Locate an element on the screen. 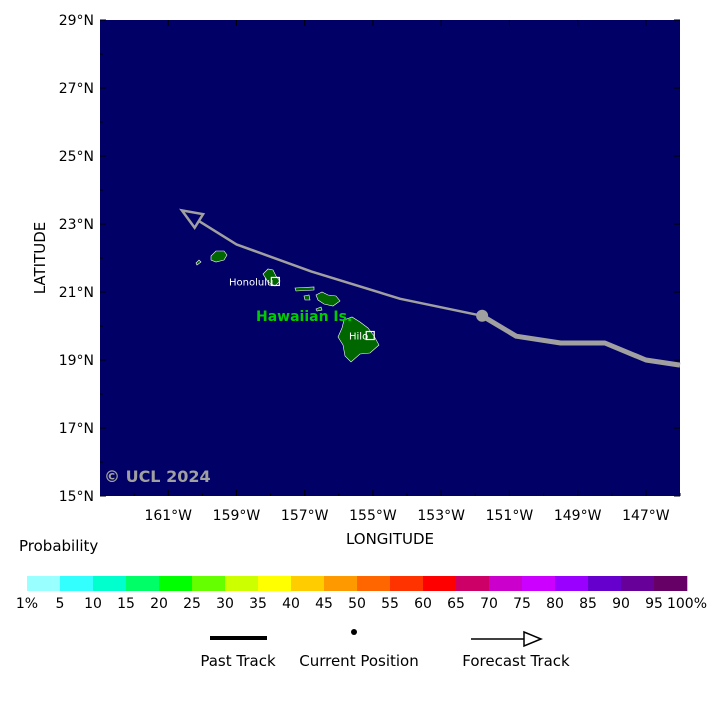 The width and height of the screenshot is (720, 707). forecast-track-line is located at coordinates (332, 263).